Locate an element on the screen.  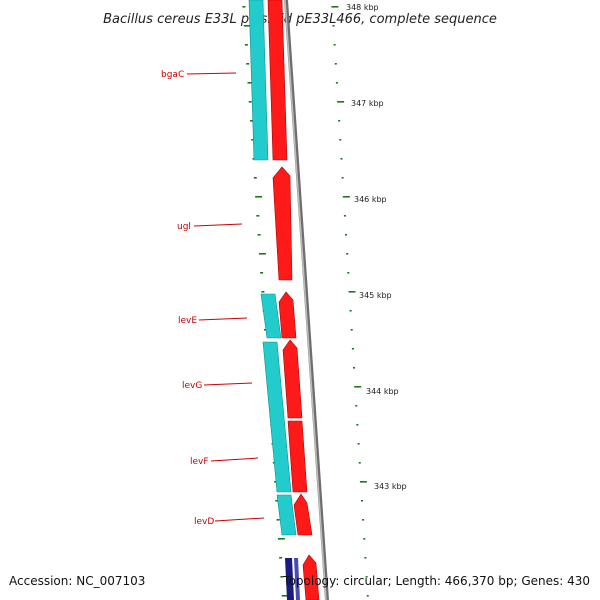
sequence-backbone-highlight is located at coordinates (305, 300).